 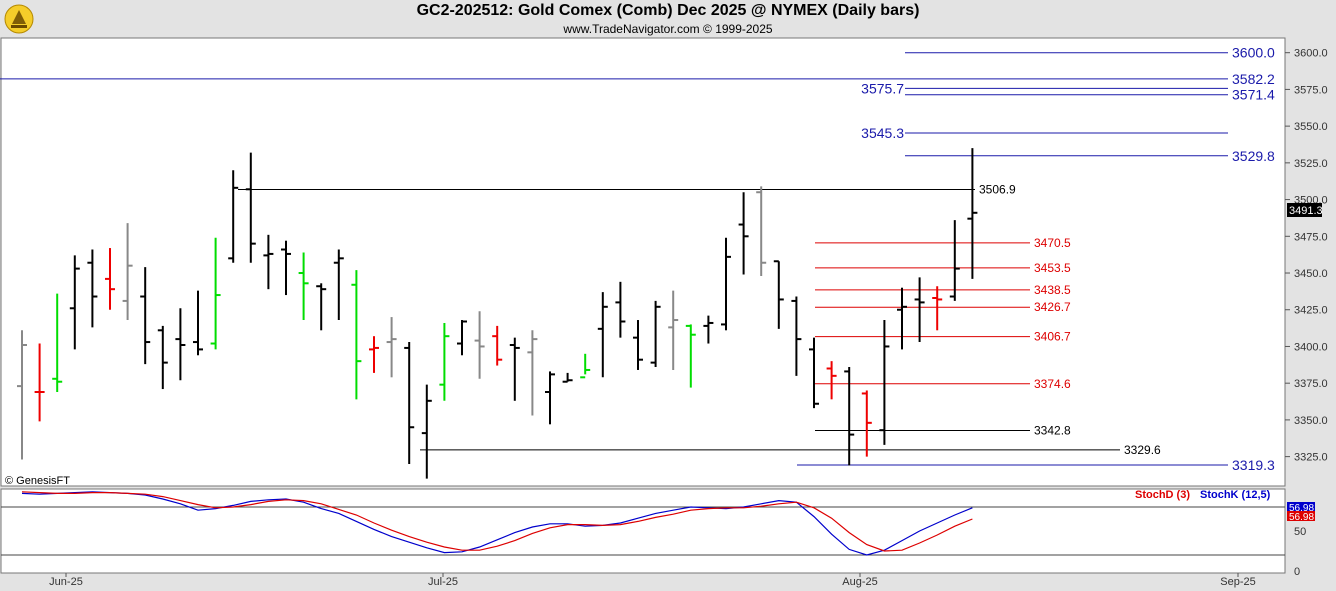 I want to click on stoch-k-line, so click(x=497, y=523).